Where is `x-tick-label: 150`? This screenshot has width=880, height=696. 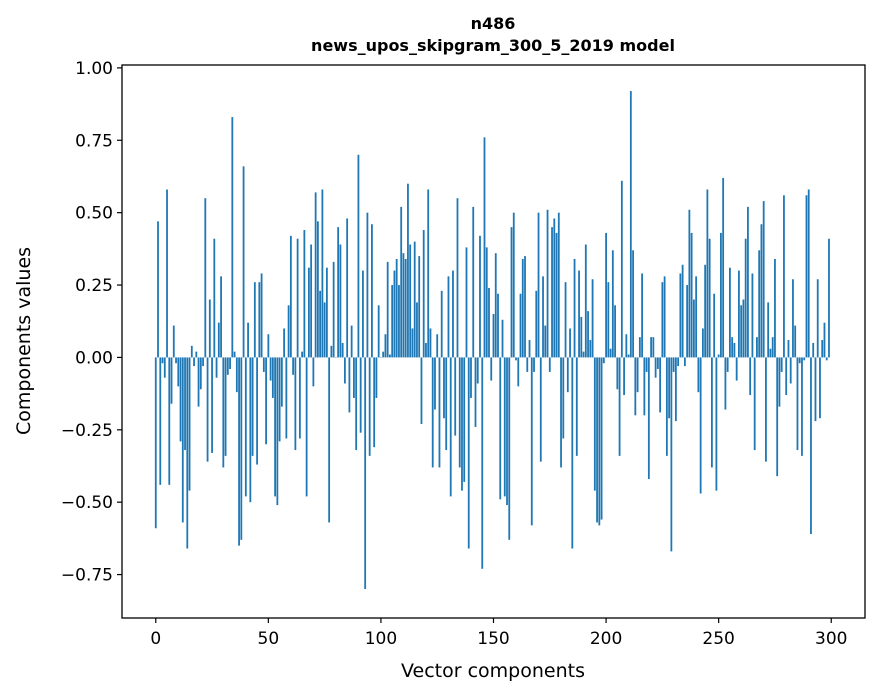 x-tick-label: 150 is located at coordinates (493, 639).